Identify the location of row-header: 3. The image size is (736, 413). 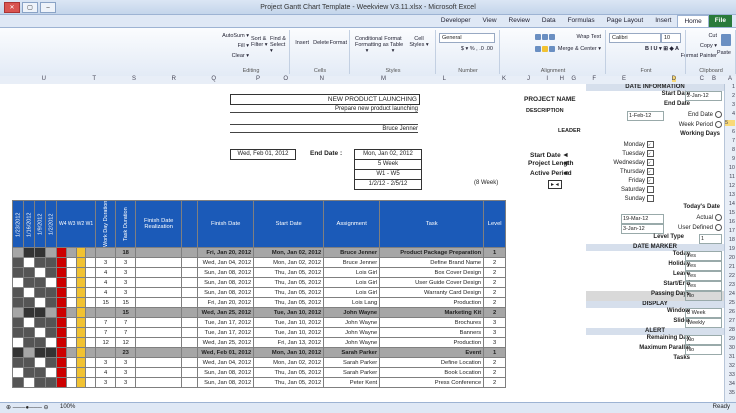
(733, 105).